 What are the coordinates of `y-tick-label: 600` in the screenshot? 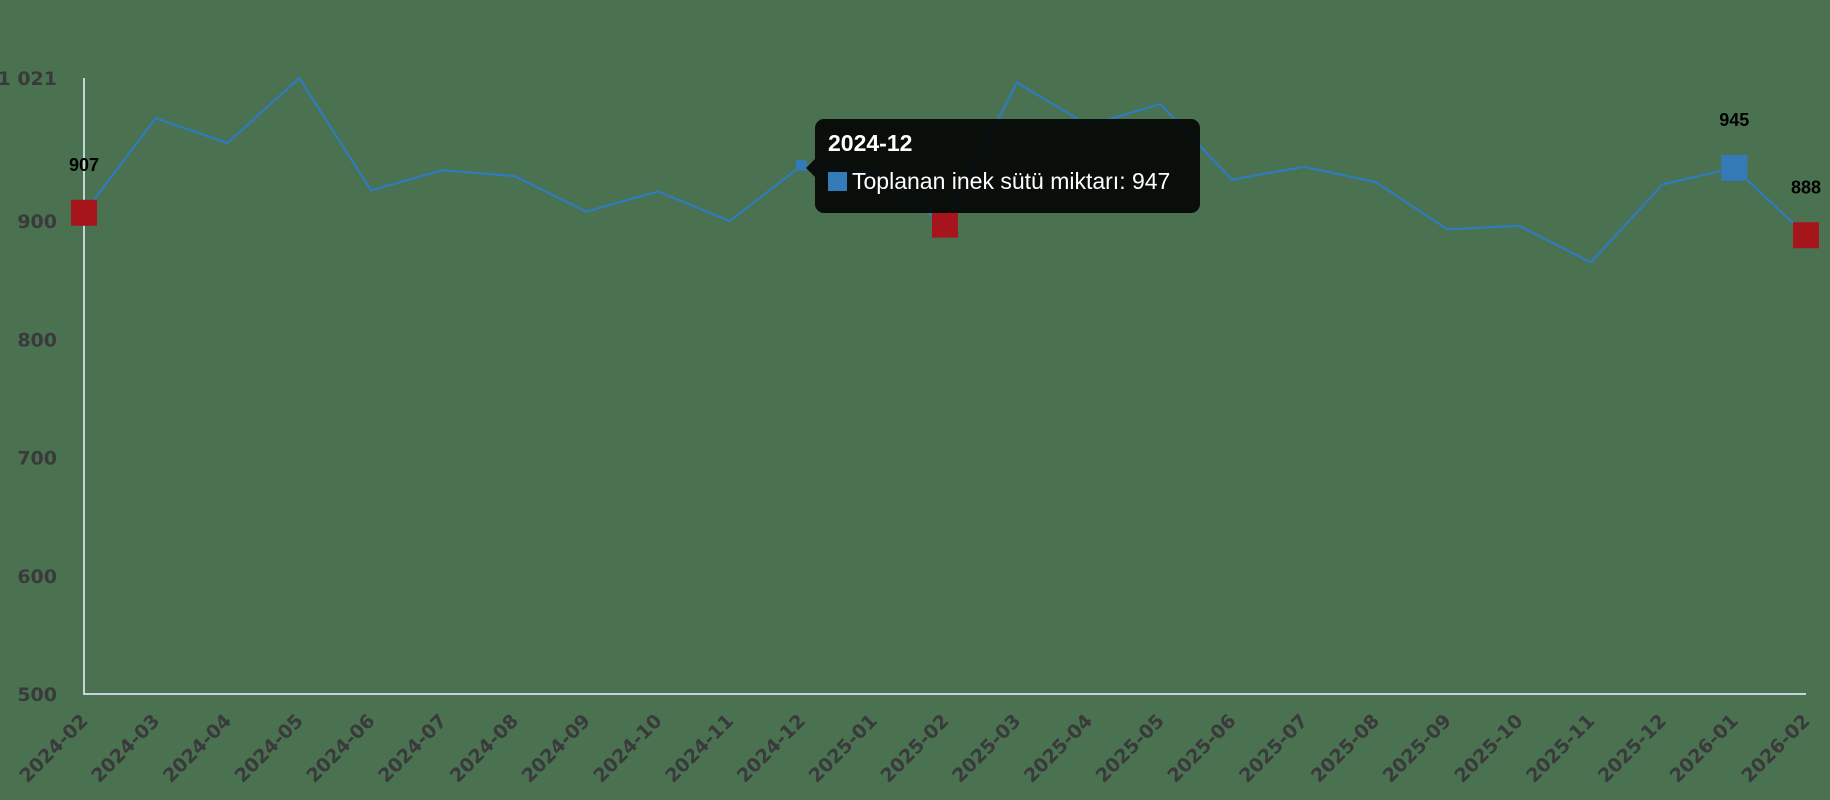 It's located at (37, 577).